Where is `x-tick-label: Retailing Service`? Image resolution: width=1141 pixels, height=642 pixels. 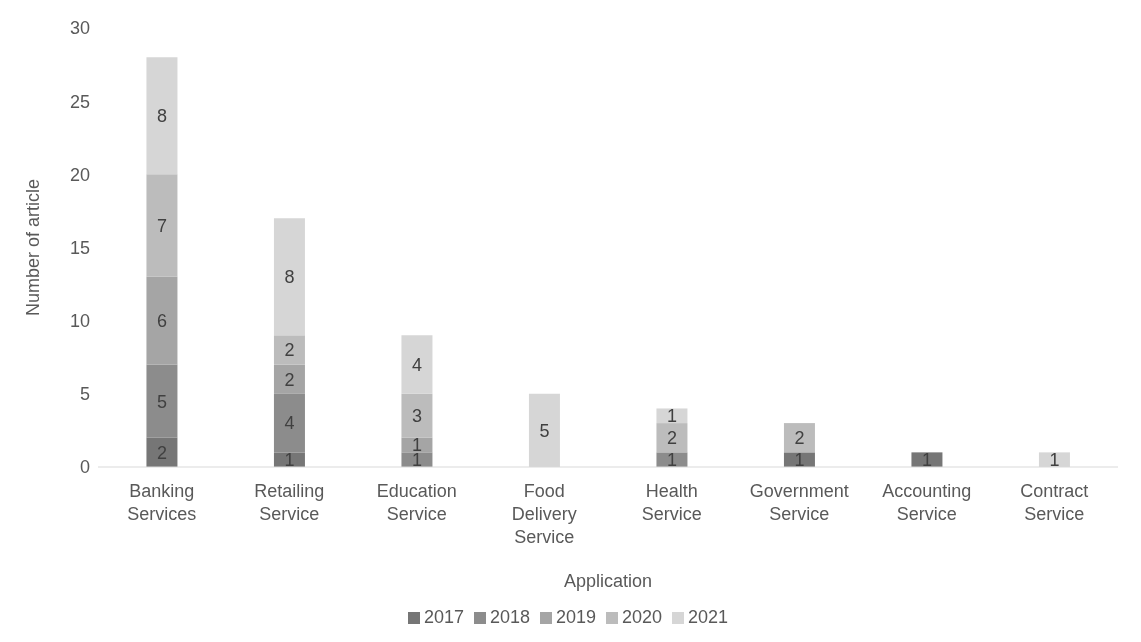
x-tick-label: Retailing Service is located at coordinates (289, 502).